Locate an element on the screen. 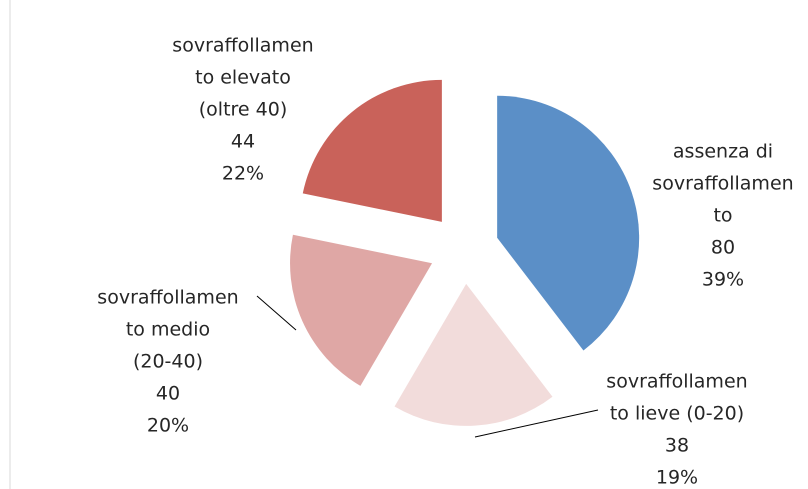  value-label: 80 is located at coordinates (723, 248).